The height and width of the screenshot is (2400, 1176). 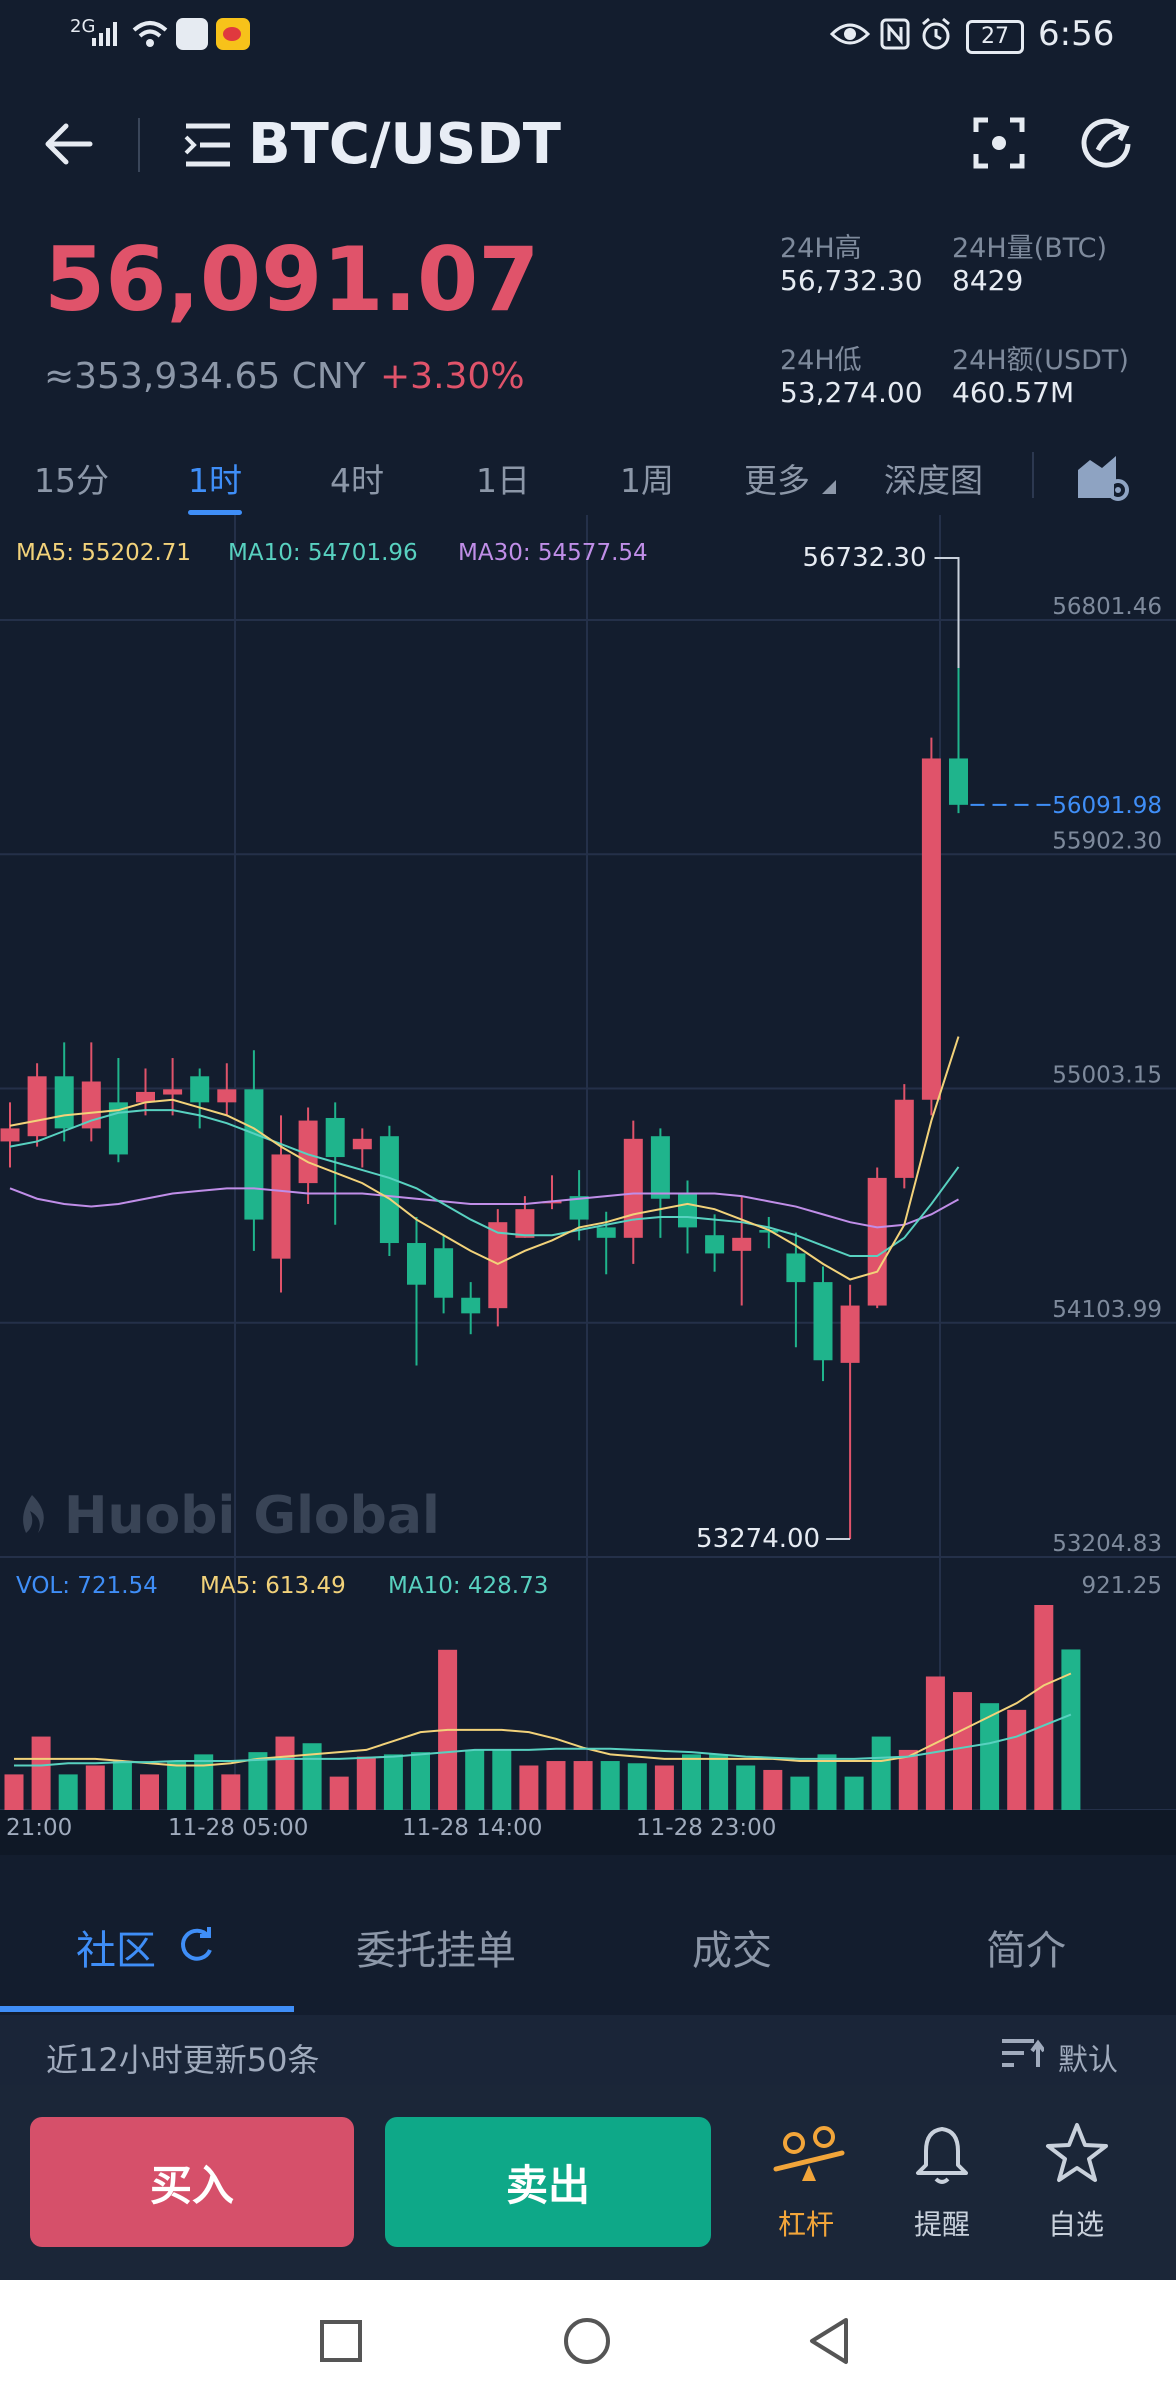 What do you see at coordinates (68, 144) in the screenshot?
I see `back-arrow-icon` at bounding box center [68, 144].